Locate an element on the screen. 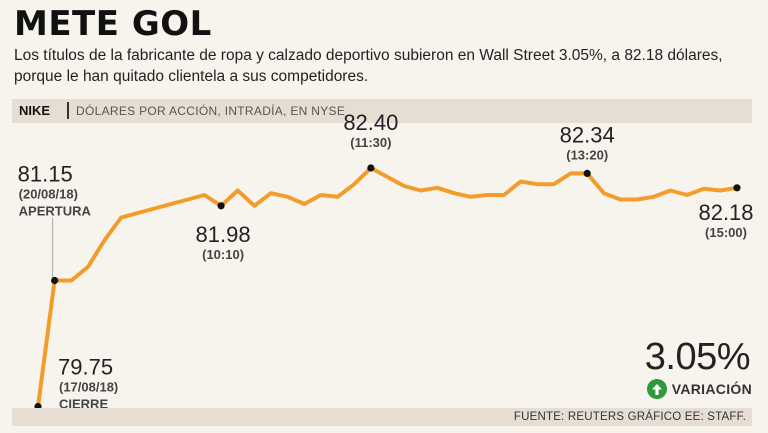  variation-label: VARIACIÓN is located at coordinates (711, 389).